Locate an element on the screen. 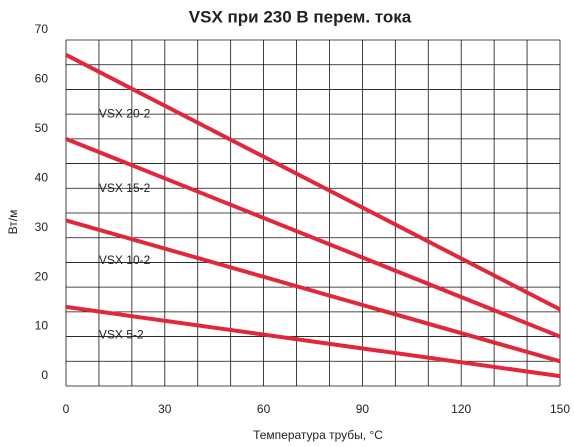 Image resolution: width=574 pixels, height=447 pixels. x-tick-label: 150 is located at coordinates (560, 409).